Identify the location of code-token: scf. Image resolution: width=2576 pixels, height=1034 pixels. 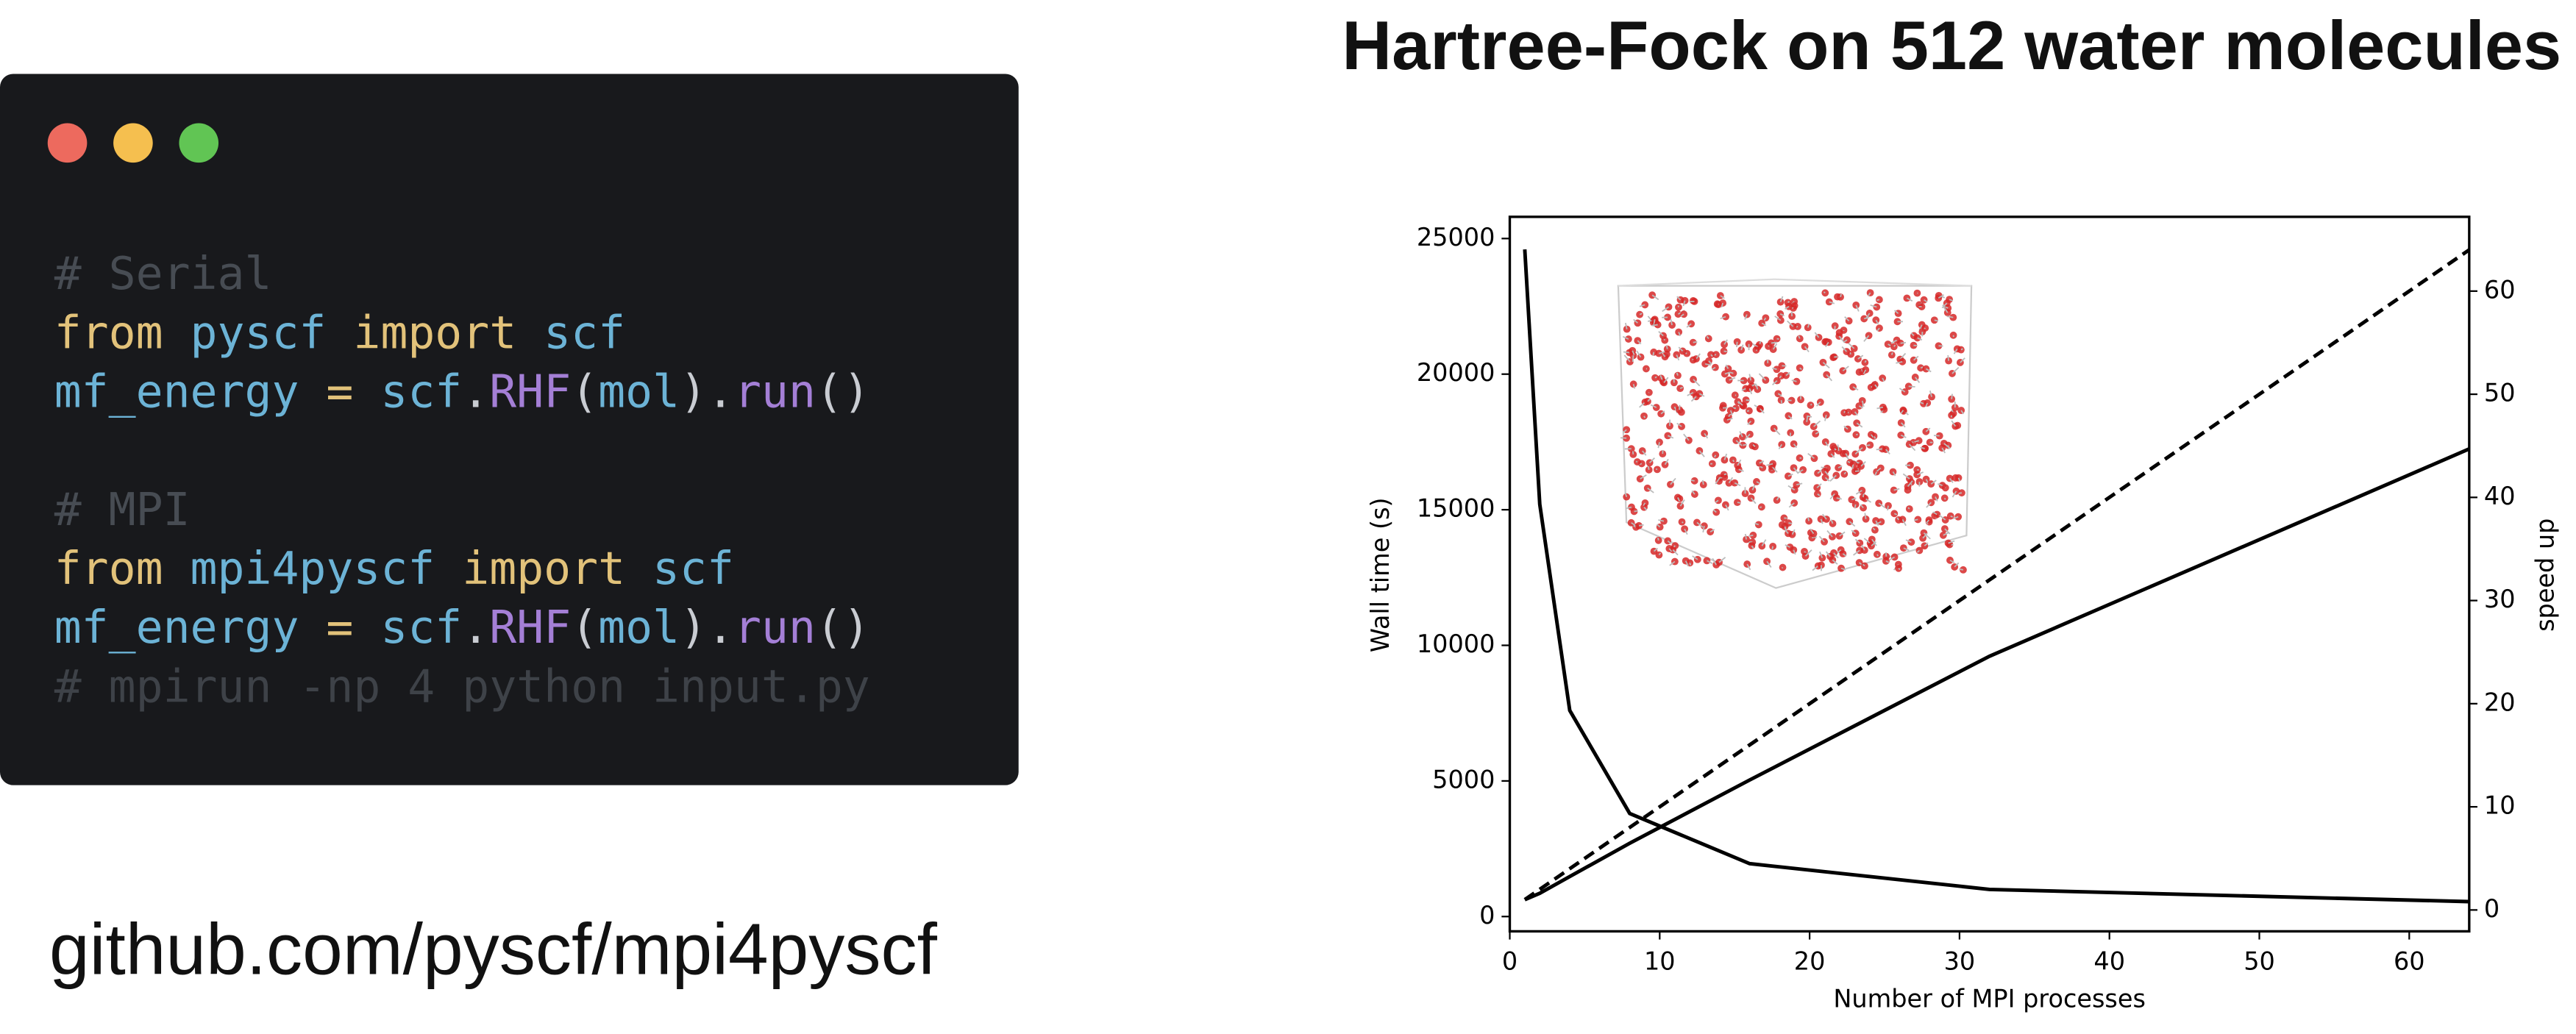
(421, 392).